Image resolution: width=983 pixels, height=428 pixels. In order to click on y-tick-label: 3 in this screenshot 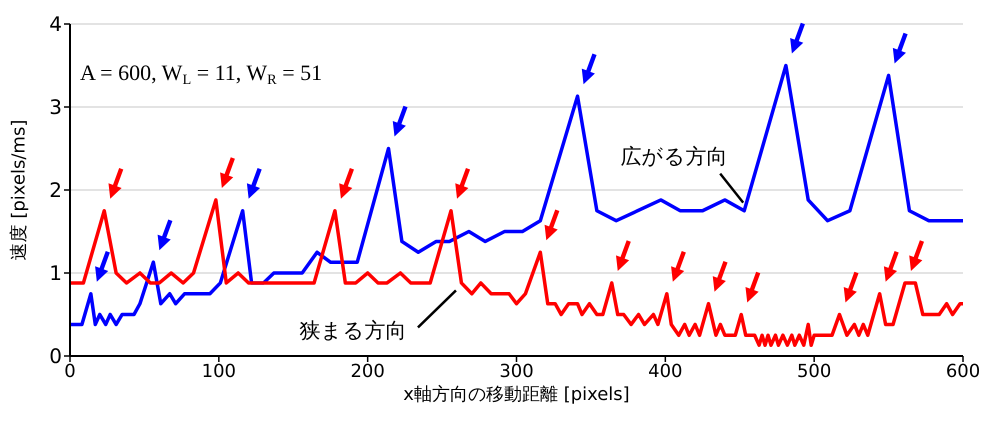, I will do `click(55, 107)`.